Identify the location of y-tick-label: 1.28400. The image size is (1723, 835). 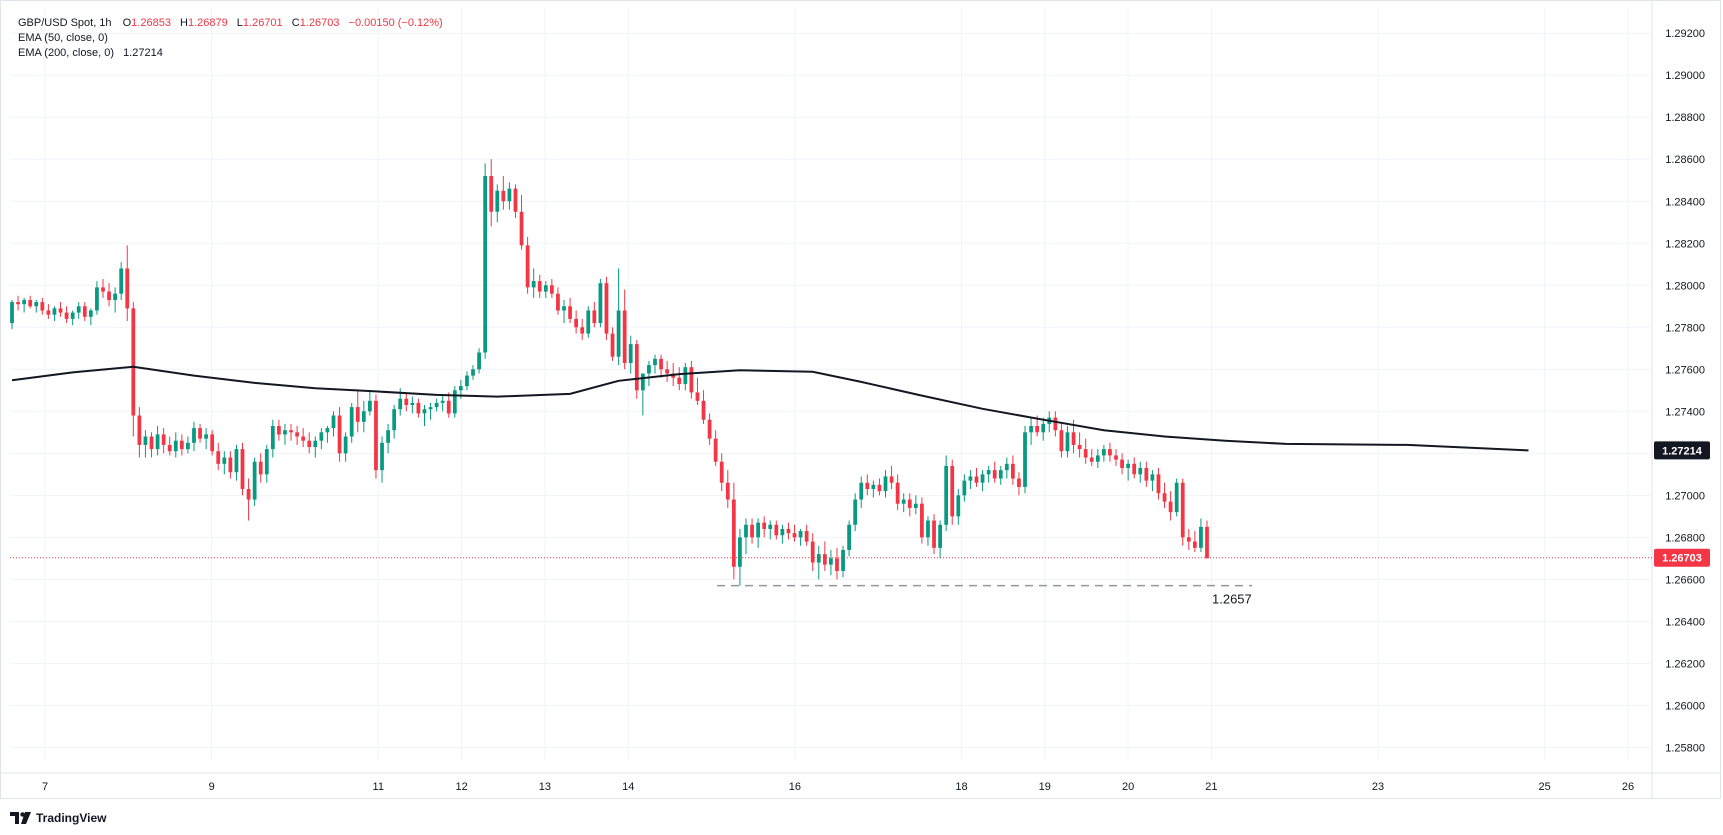
(1685, 202).